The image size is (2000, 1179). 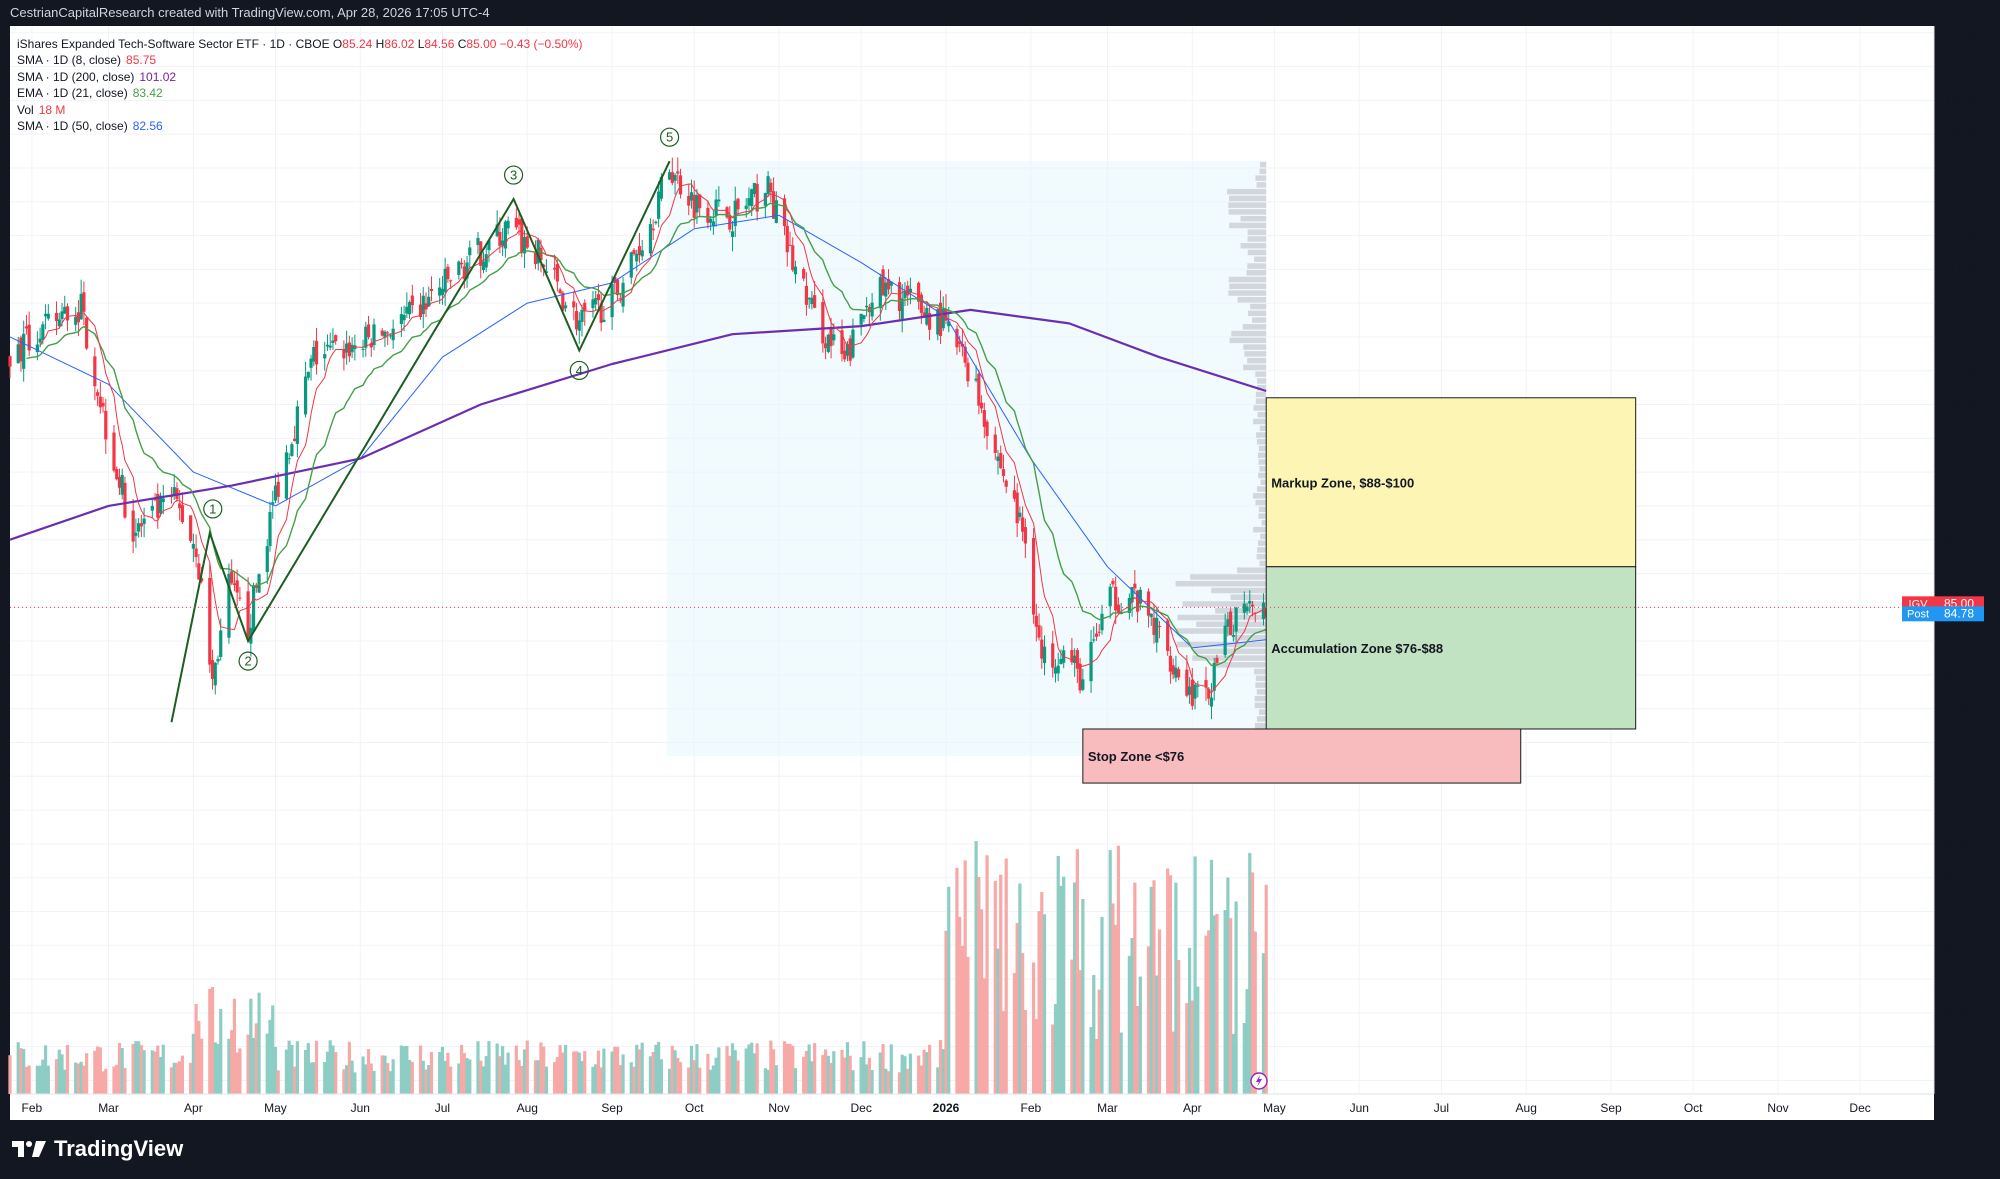 What do you see at coordinates (380, 44) in the screenshot?
I see `ohlc-h-key: H` at bounding box center [380, 44].